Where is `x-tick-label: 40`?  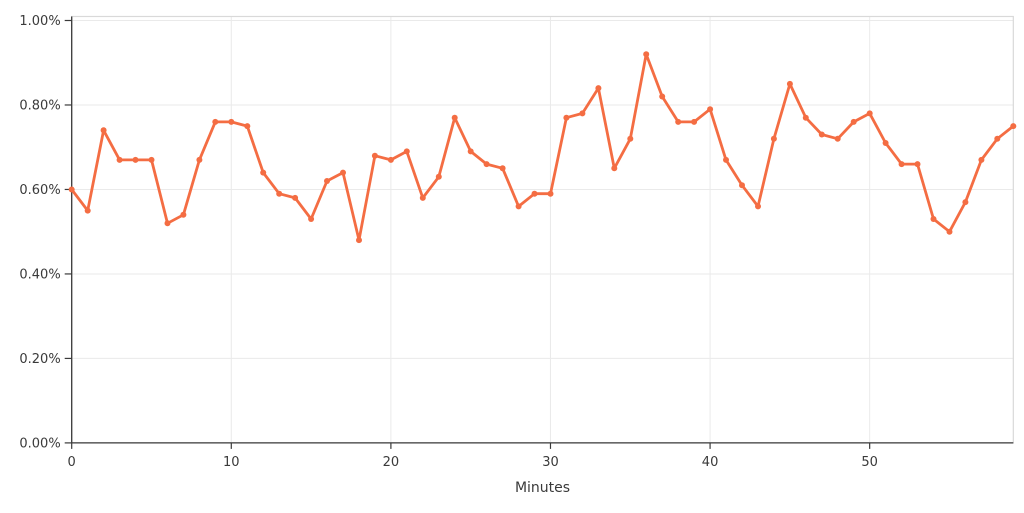
x-tick-label: 40 is located at coordinates (710, 462).